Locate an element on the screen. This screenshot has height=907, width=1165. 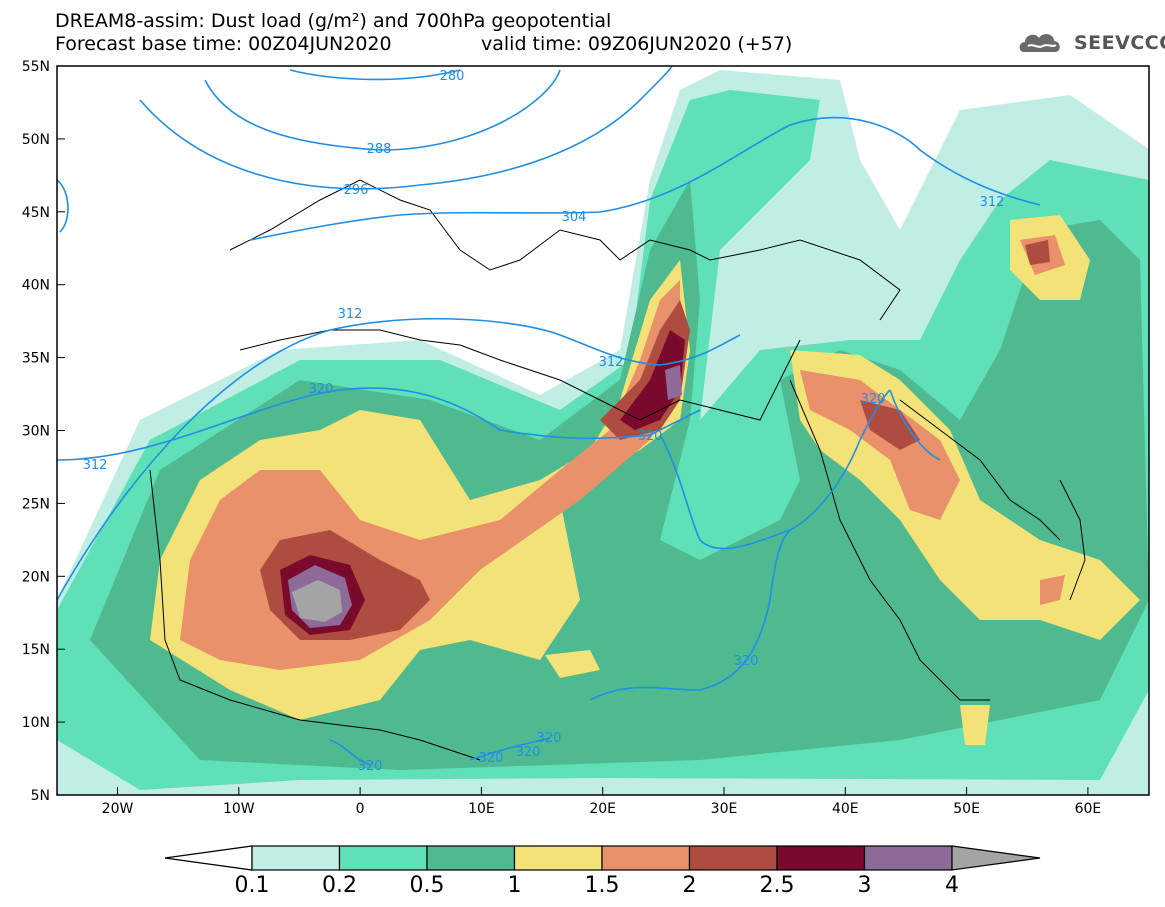
colorbar-label: 2.5 is located at coordinates (777, 885).